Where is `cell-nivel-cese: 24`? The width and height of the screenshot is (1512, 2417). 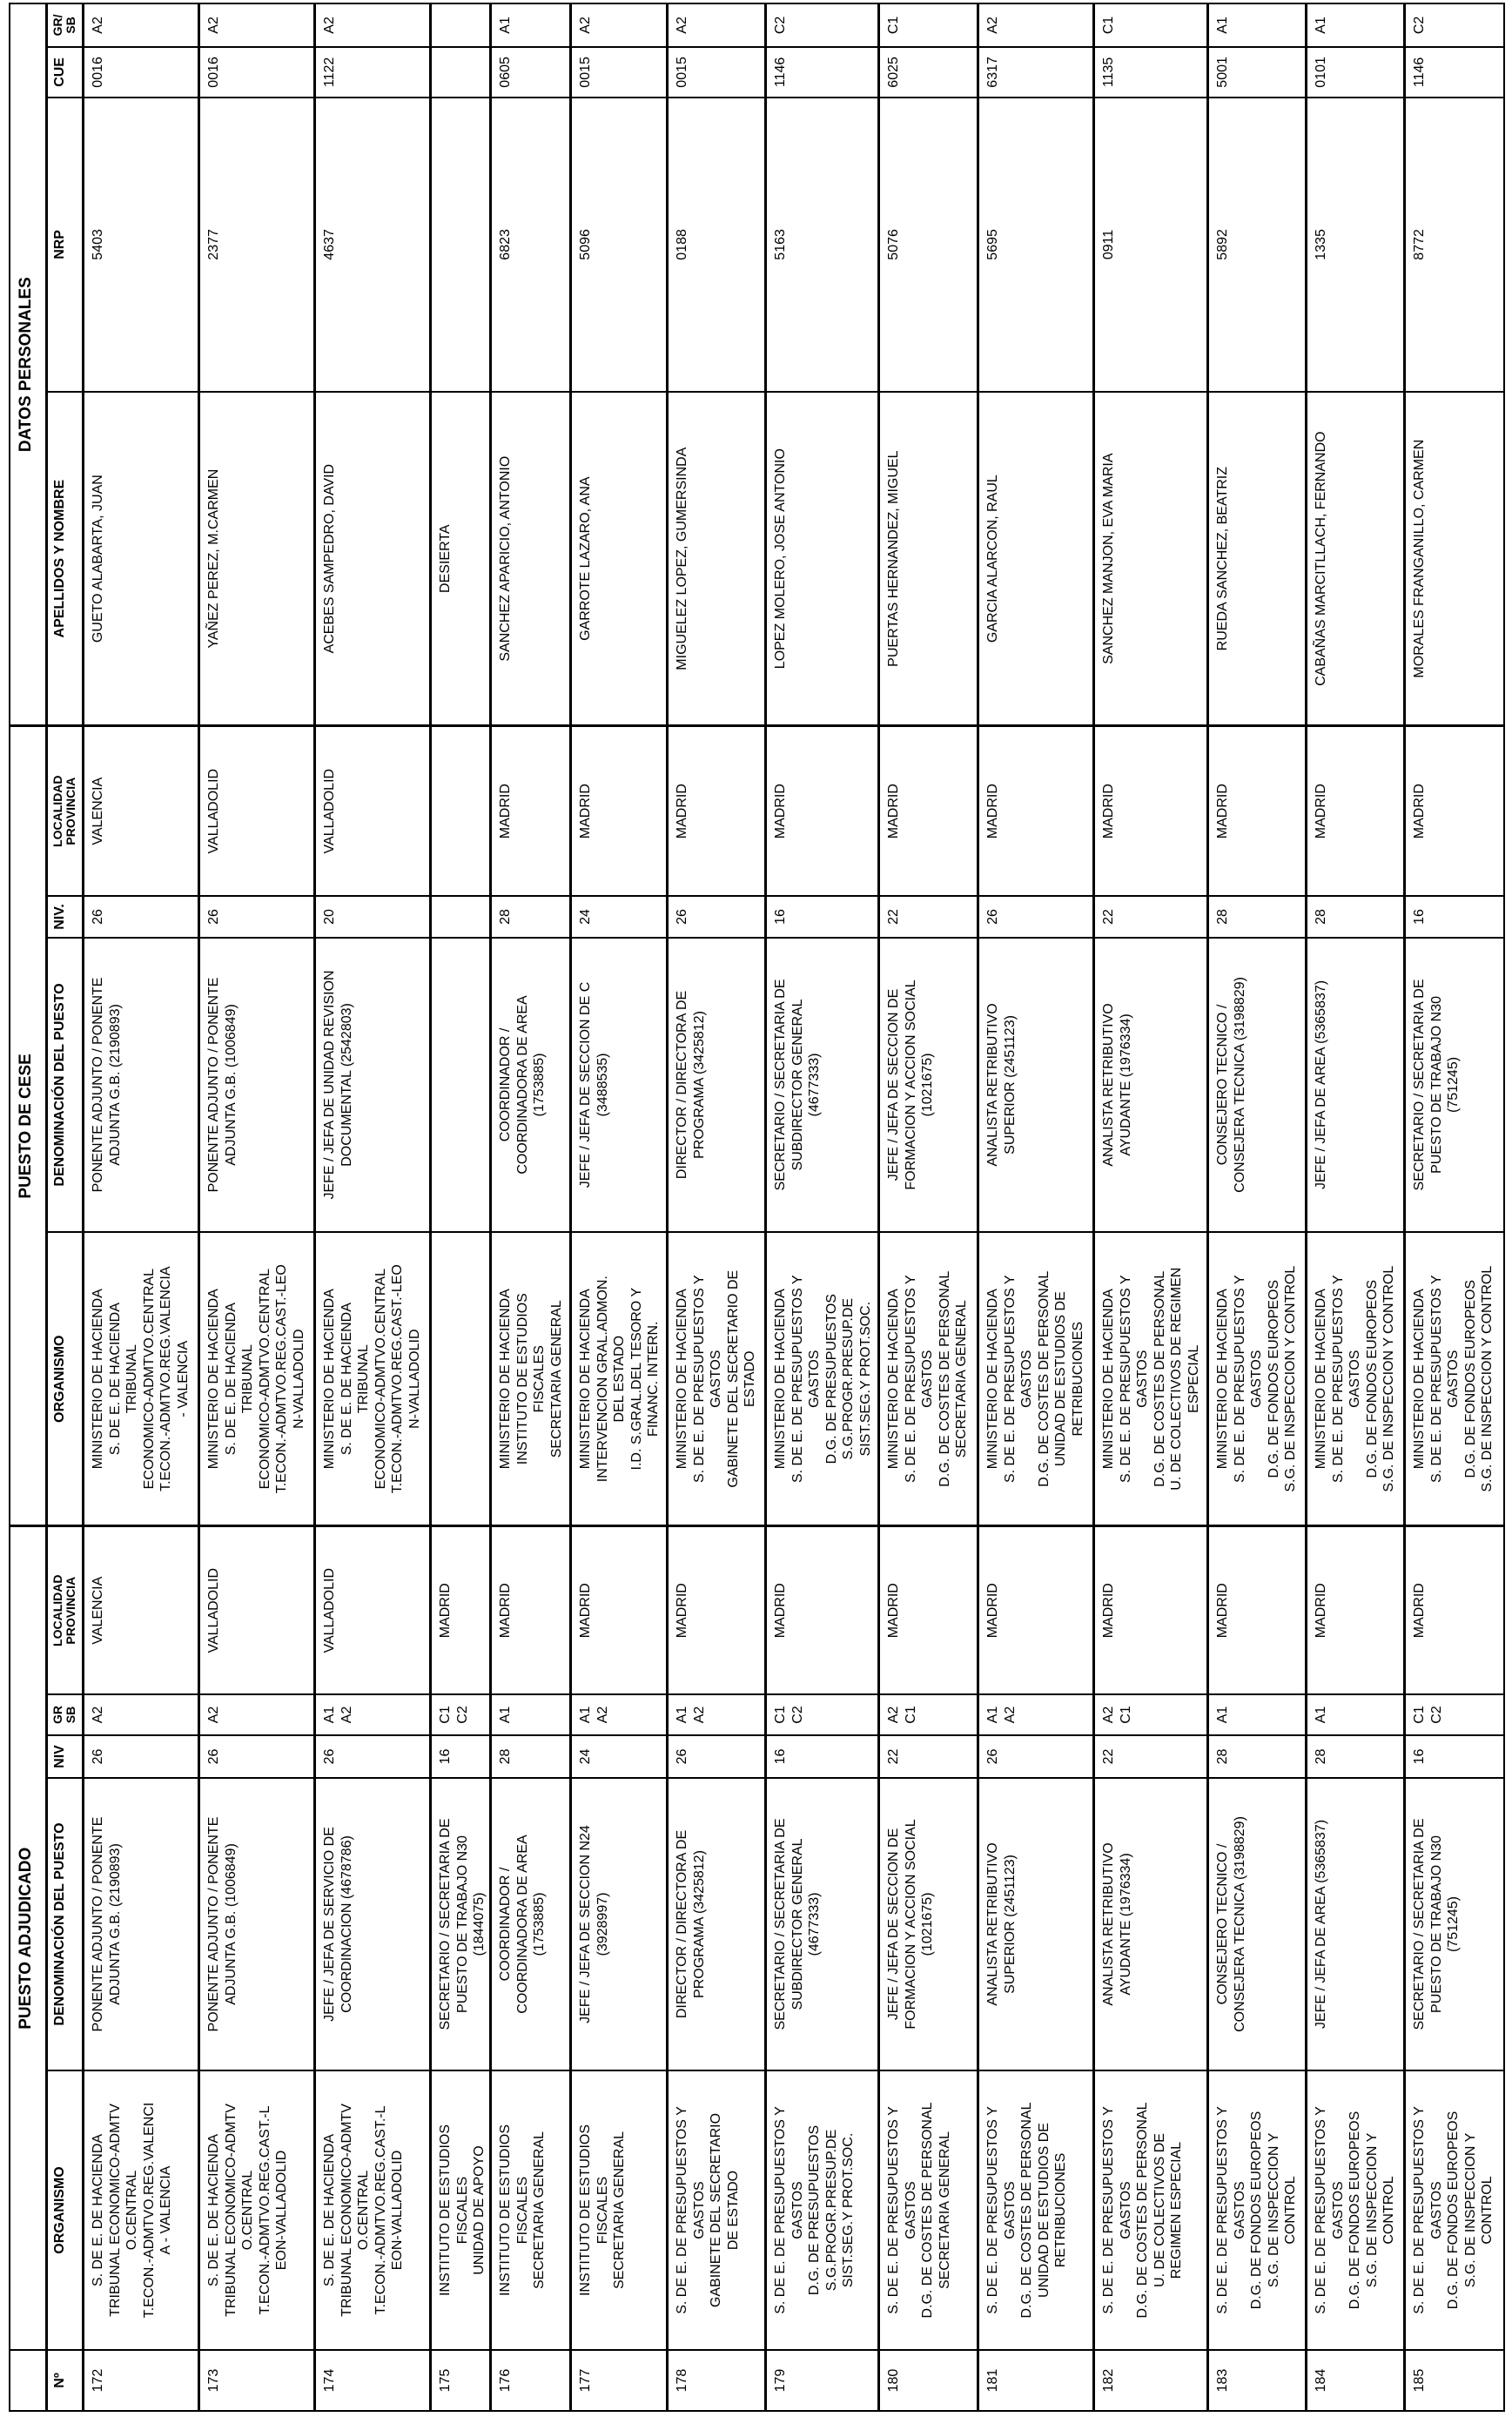 cell-nivel-cese: 24 is located at coordinates (619, 916).